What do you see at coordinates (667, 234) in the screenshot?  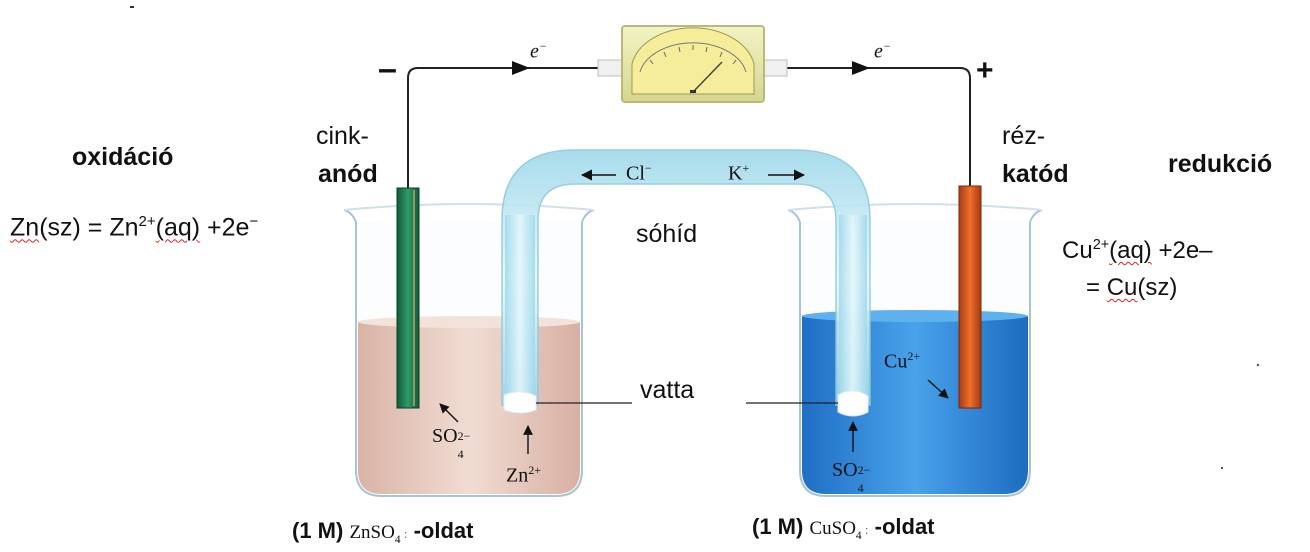 I see `salt-bridge-label: sóhíd` at bounding box center [667, 234].